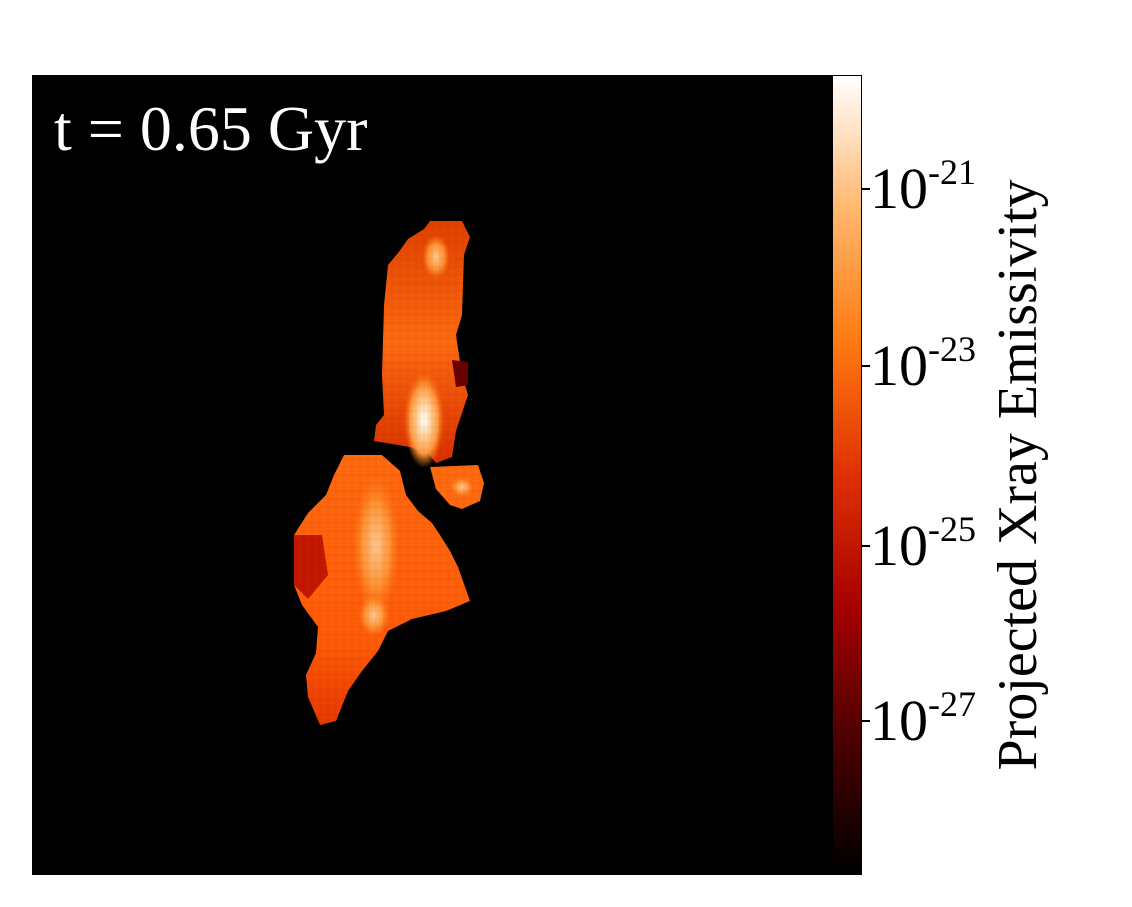 This screenshot has width=1132, height=907. What do you see at coordinates (923, 718) in the screenshot?
I see `colorbar-tick-label: 10-27` at bounding box center [923, 718].